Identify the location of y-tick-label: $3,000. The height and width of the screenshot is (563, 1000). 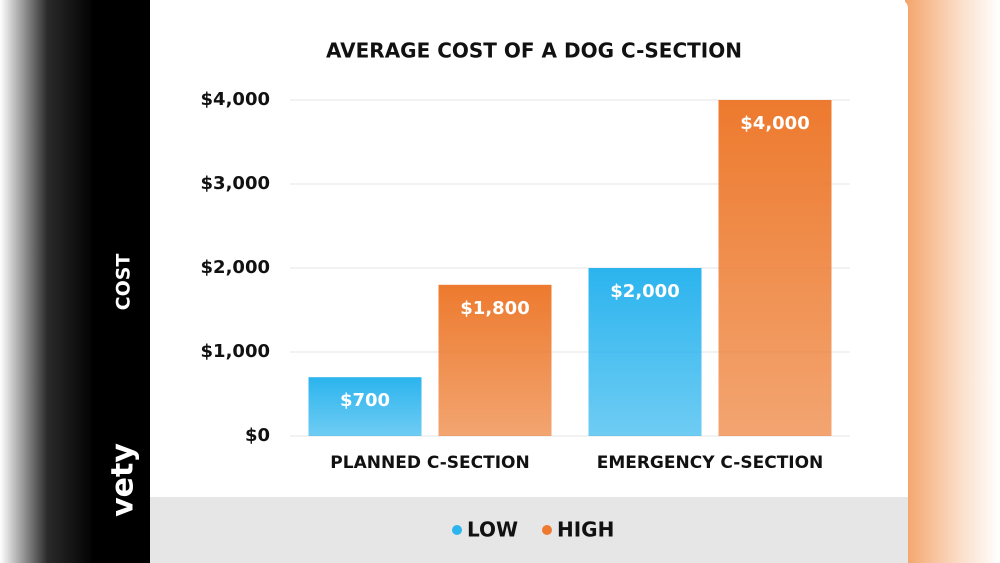
(235, 183).